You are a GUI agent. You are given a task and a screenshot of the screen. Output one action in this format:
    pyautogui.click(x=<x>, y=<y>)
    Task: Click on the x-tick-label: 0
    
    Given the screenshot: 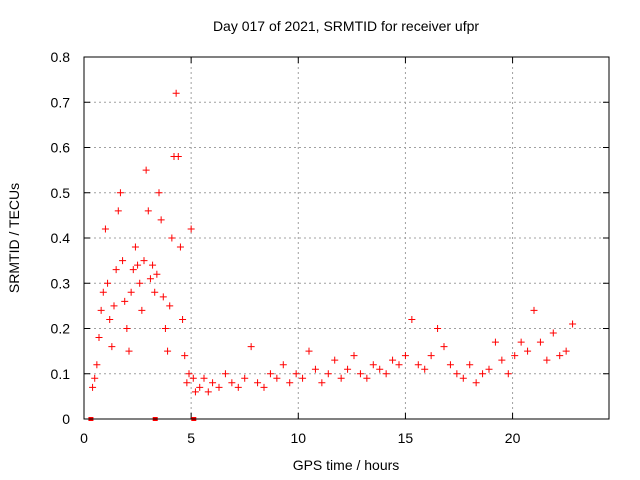 What is the action you would take?
    pyautogui.click(x=84, y=438)
    